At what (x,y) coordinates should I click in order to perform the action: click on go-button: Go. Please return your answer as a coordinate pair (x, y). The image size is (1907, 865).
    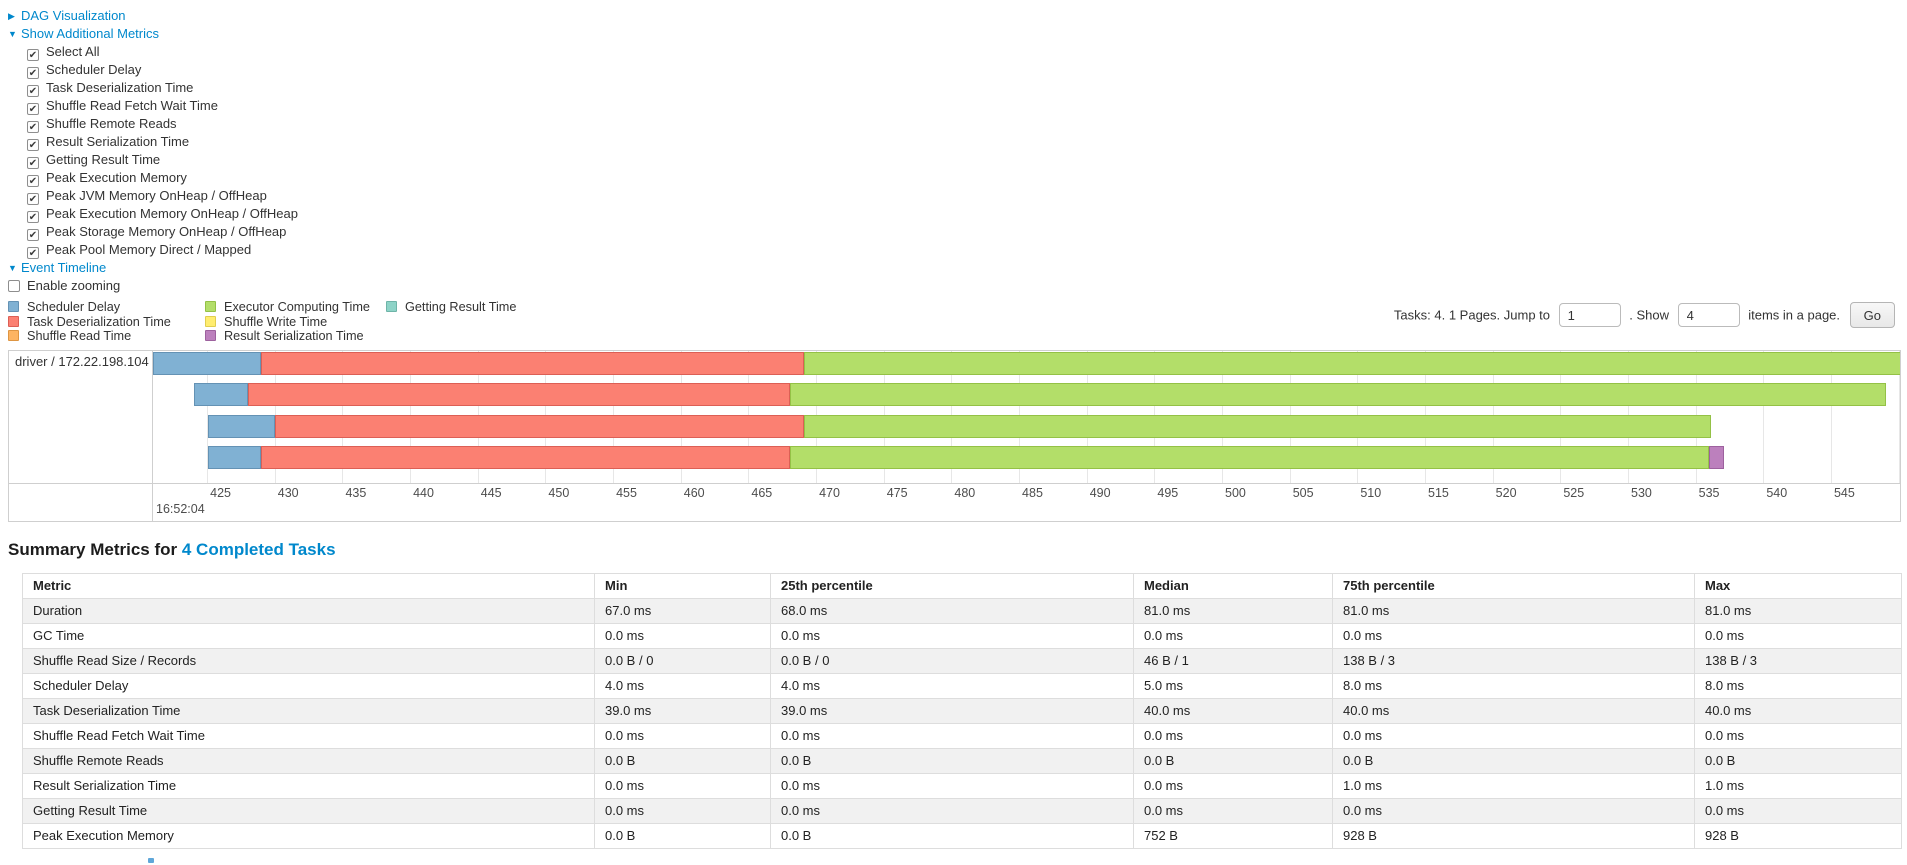
    Looking at the image, I should click on (1872, 315).